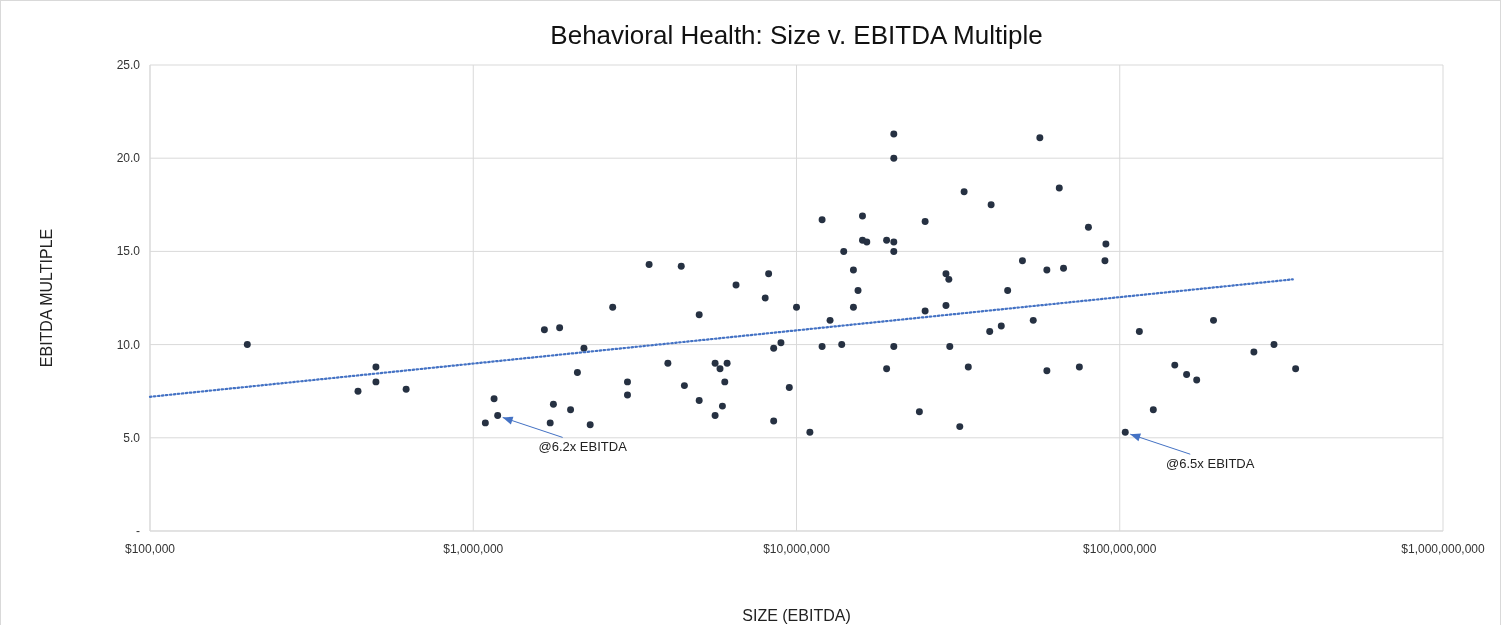 The height and width of the screenshot is (625, 1512). What do you see at coordinates (128, 158) in the screenshot?
I see `y-tick-label: 20.0` at bounding box center [128, 158].